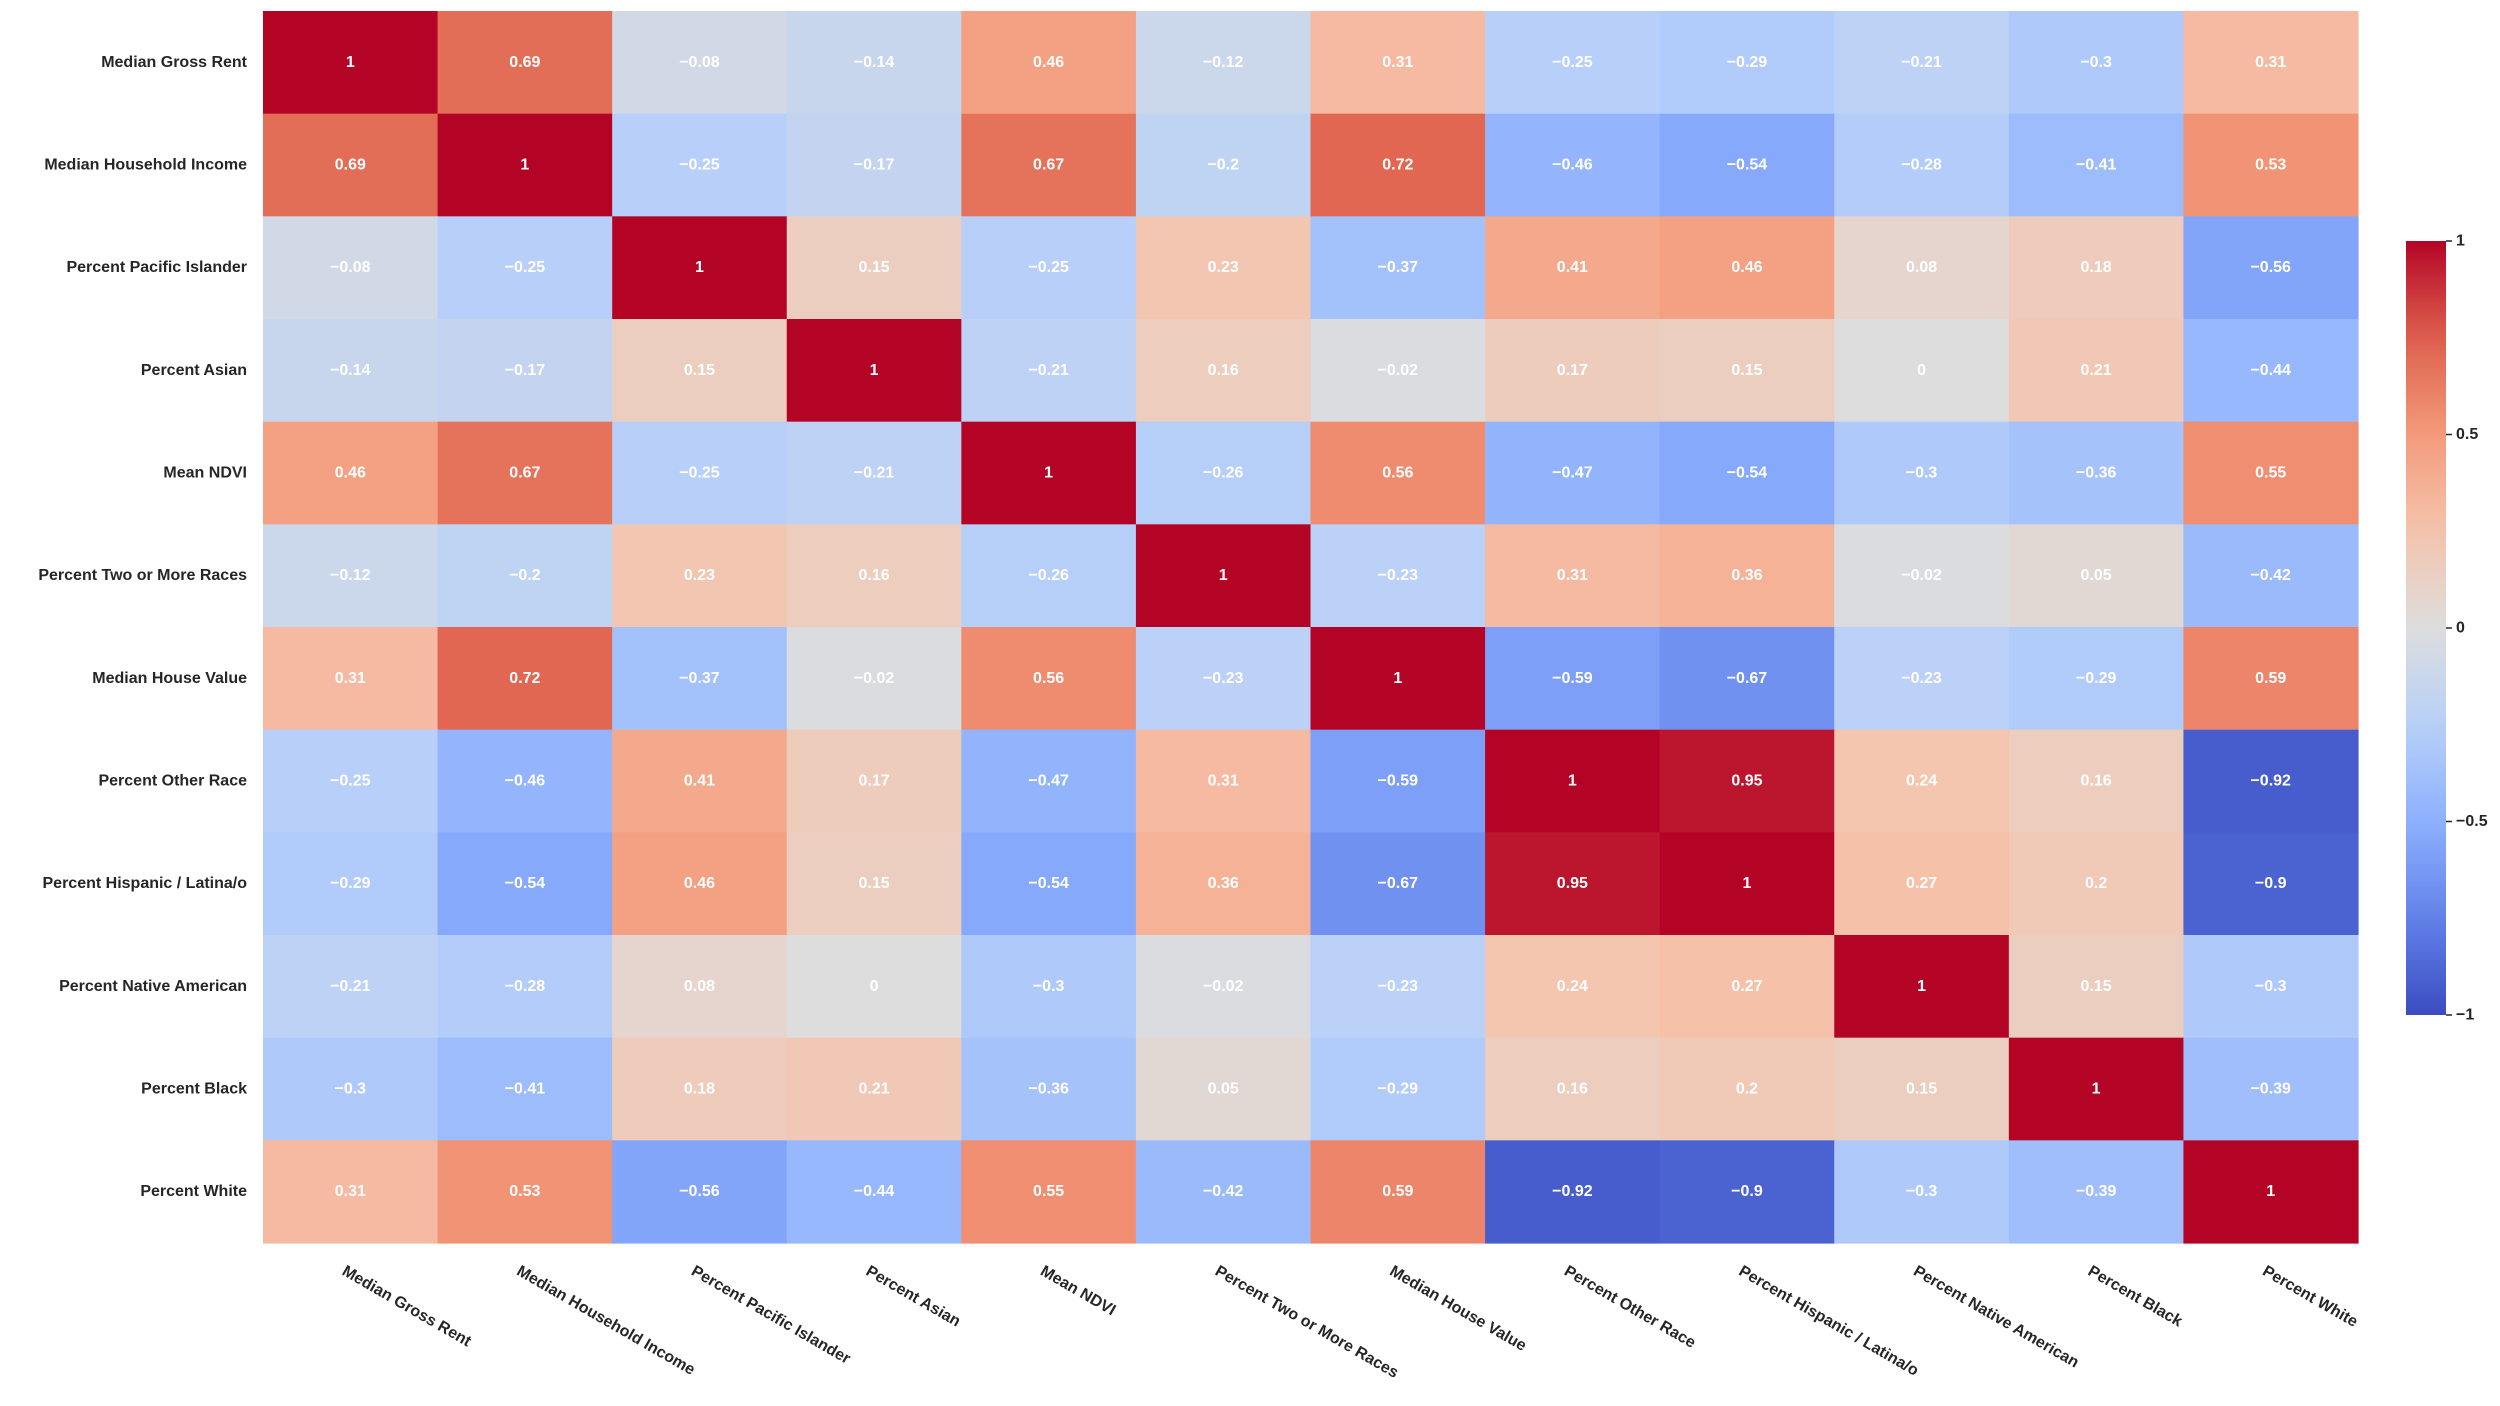 This screenshot has width=2500, height=1406. What do you see at coordinates (350, 267) in the screenshot?
I see `cell-value-label-r2-c0: −0.08` at bounding box center [350, 267].